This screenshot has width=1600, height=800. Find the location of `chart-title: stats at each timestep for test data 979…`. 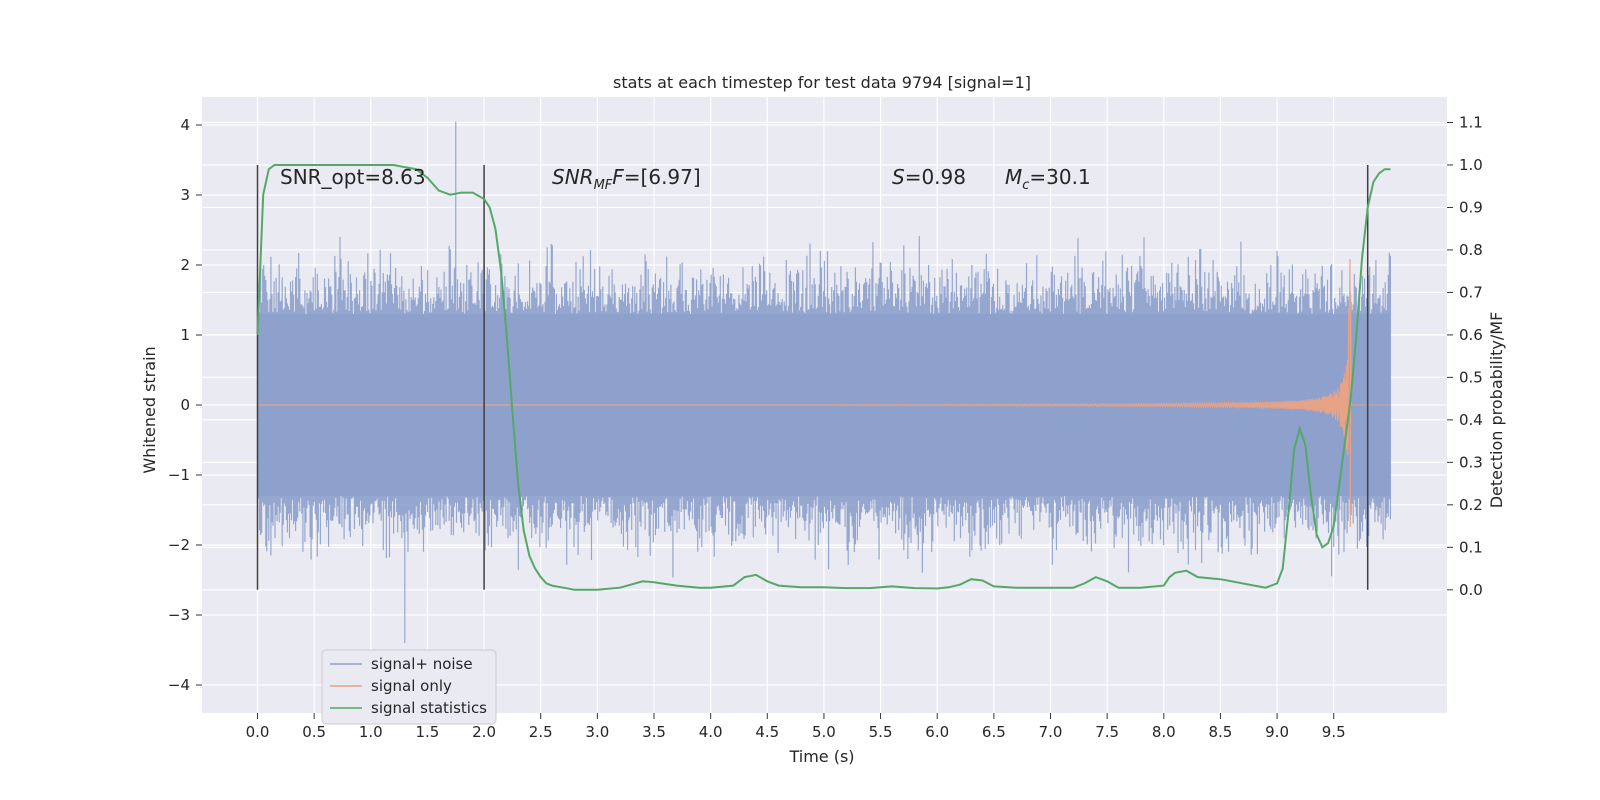

chart-title: stats at each timestep for test data 979… is located at coordinates (822, 82).